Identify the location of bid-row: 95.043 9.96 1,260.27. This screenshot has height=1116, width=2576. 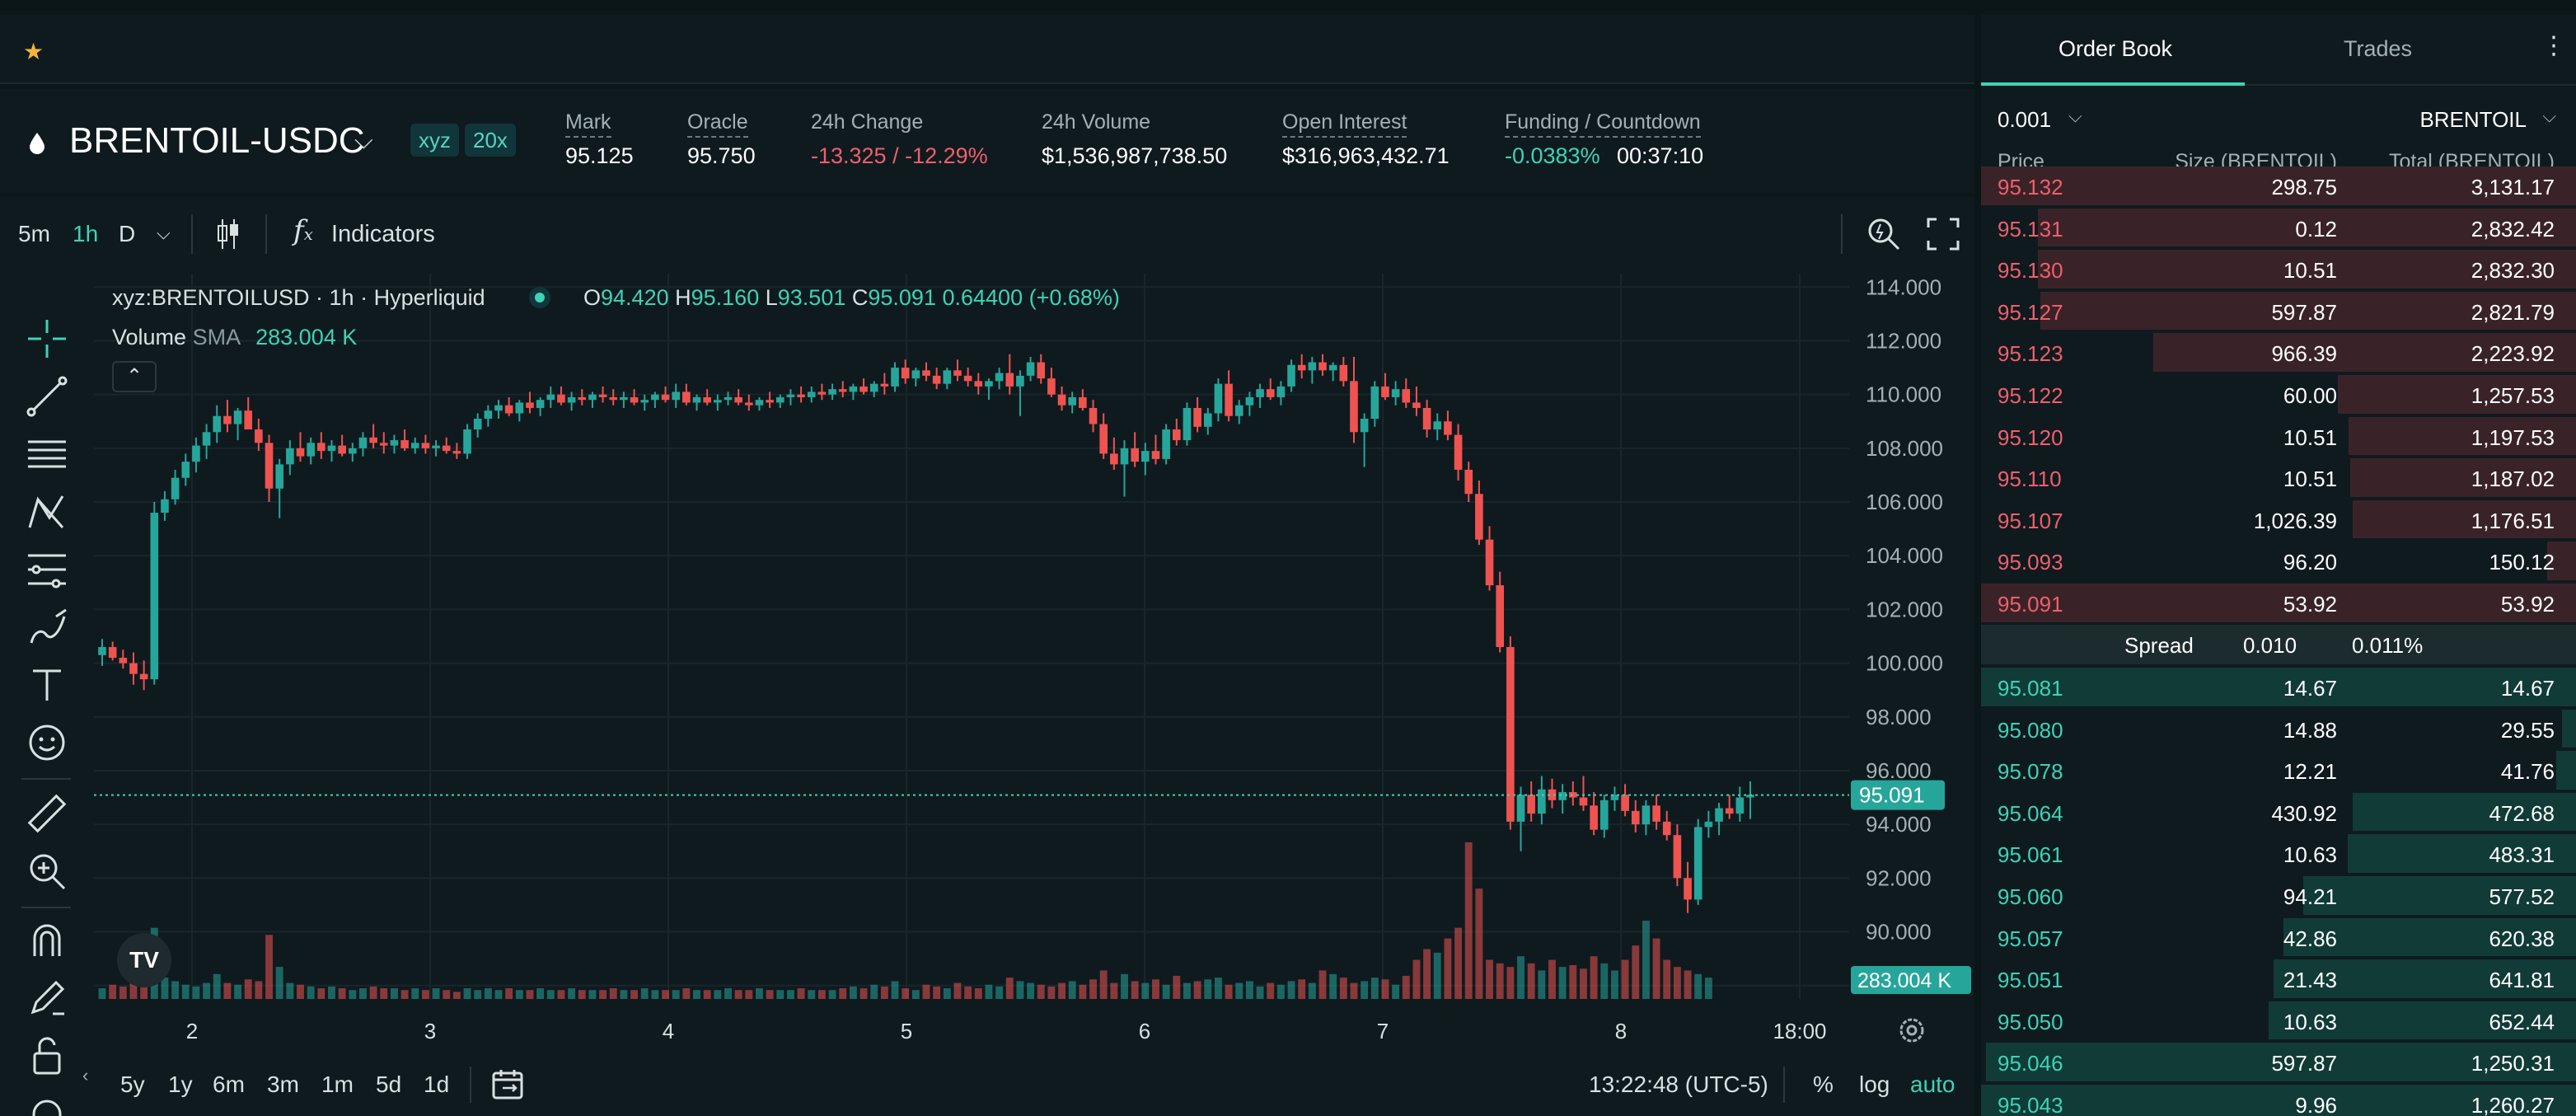
(2278, 1099).